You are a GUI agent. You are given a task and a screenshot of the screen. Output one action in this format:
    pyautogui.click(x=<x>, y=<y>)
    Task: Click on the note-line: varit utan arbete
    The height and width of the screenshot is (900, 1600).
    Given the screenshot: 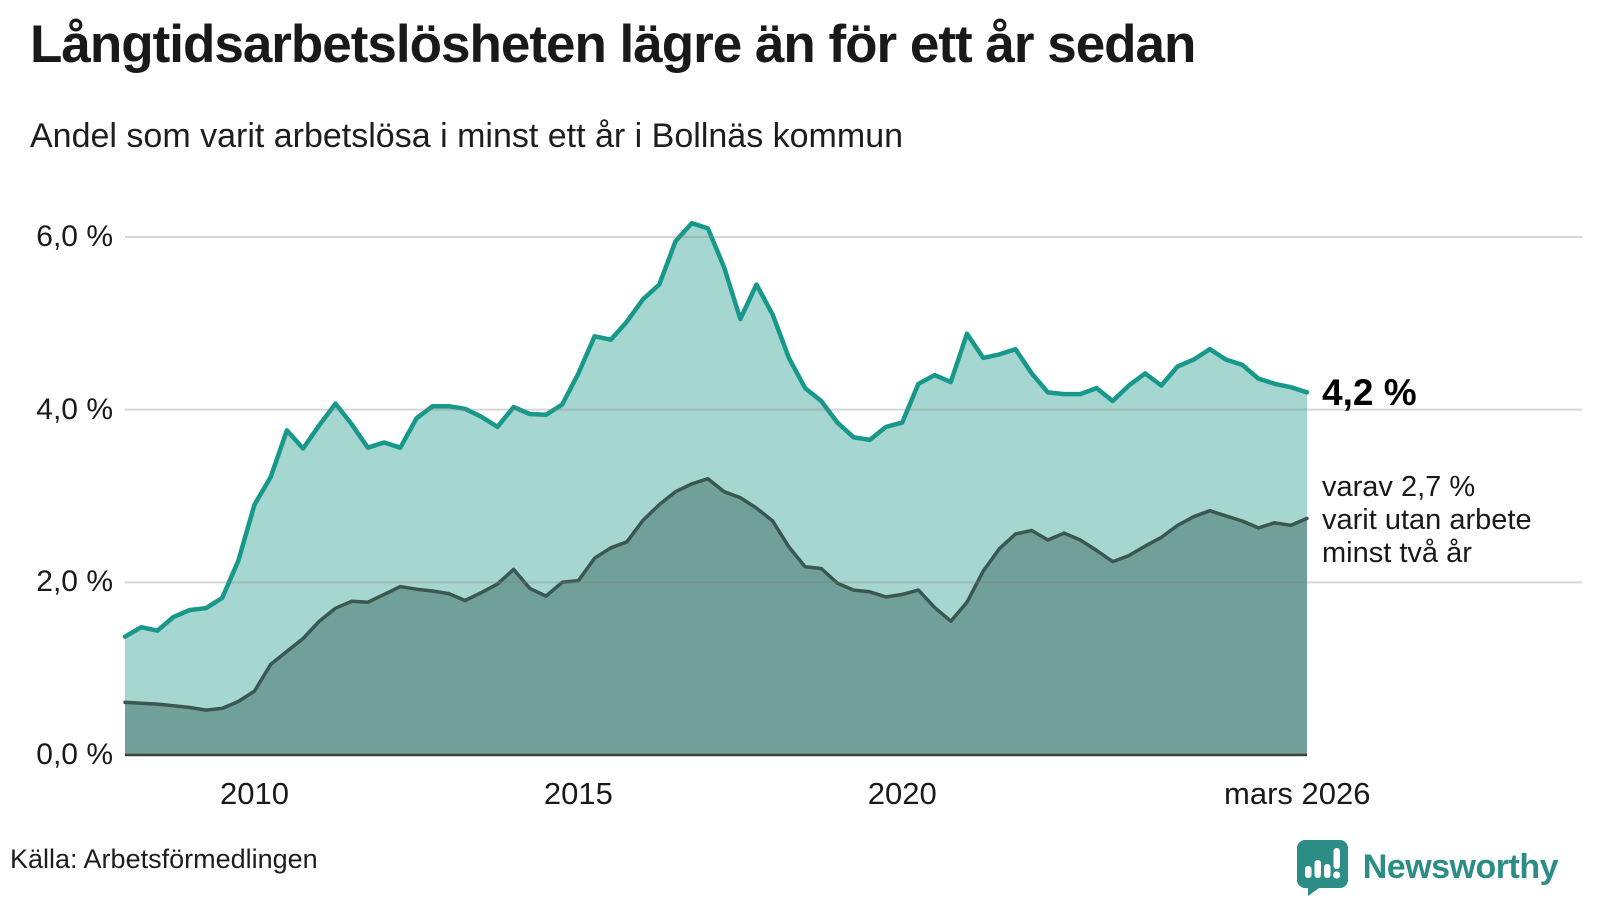 What is the action you would take?
    pyautogui.click(x=1427, y=520)
    